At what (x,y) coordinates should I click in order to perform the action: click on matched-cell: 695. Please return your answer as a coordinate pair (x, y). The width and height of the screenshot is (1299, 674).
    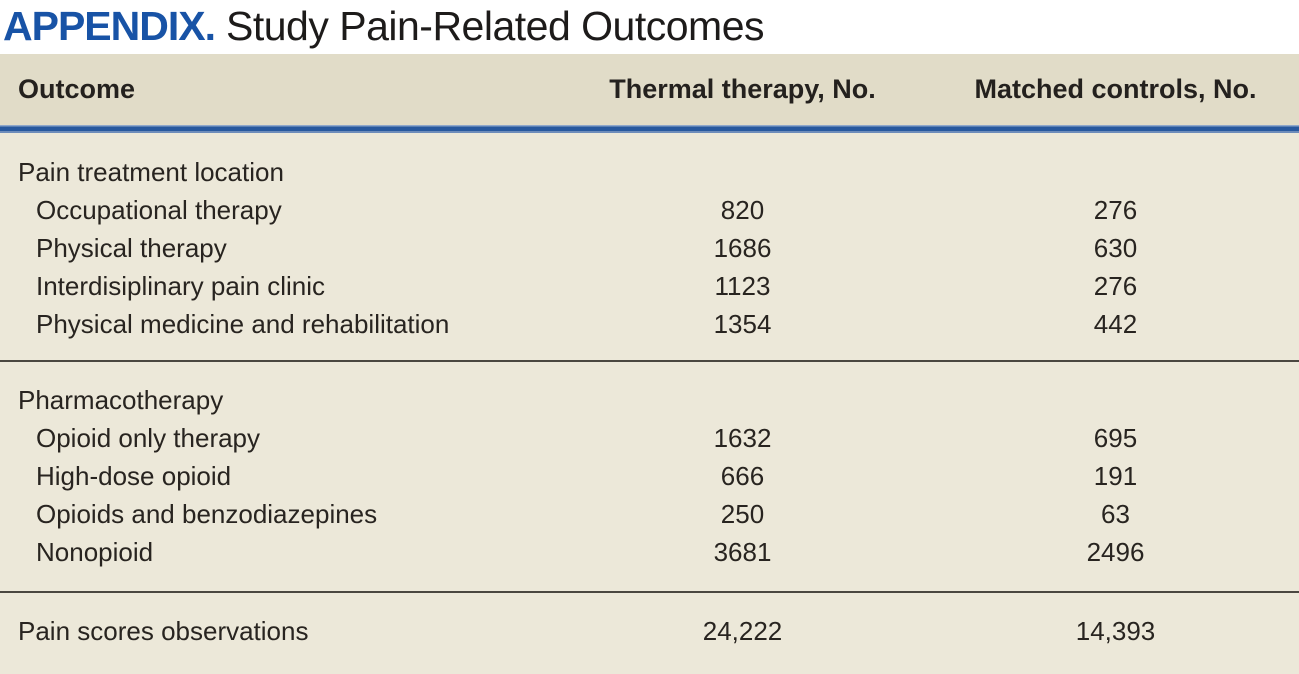
    Looking at the image, I should click on (1115, 437).